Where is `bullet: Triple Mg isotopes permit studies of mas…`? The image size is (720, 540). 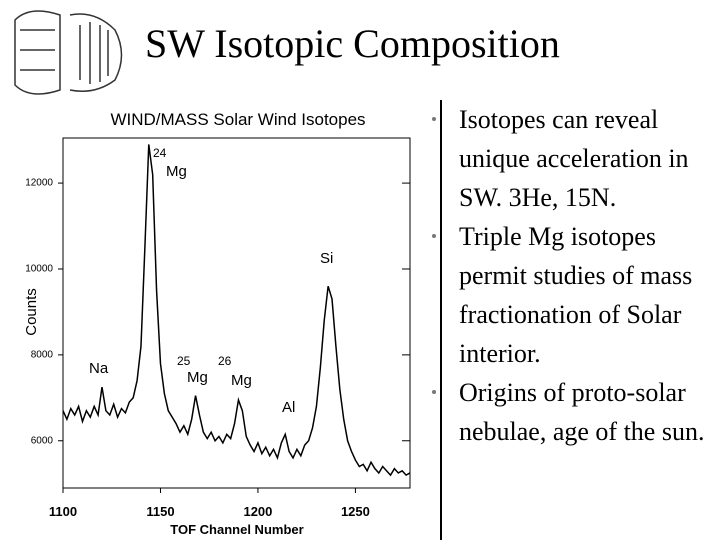 bullet: Triple Mg isotopes permit studies of mas… is located at coordinates (574, 295).